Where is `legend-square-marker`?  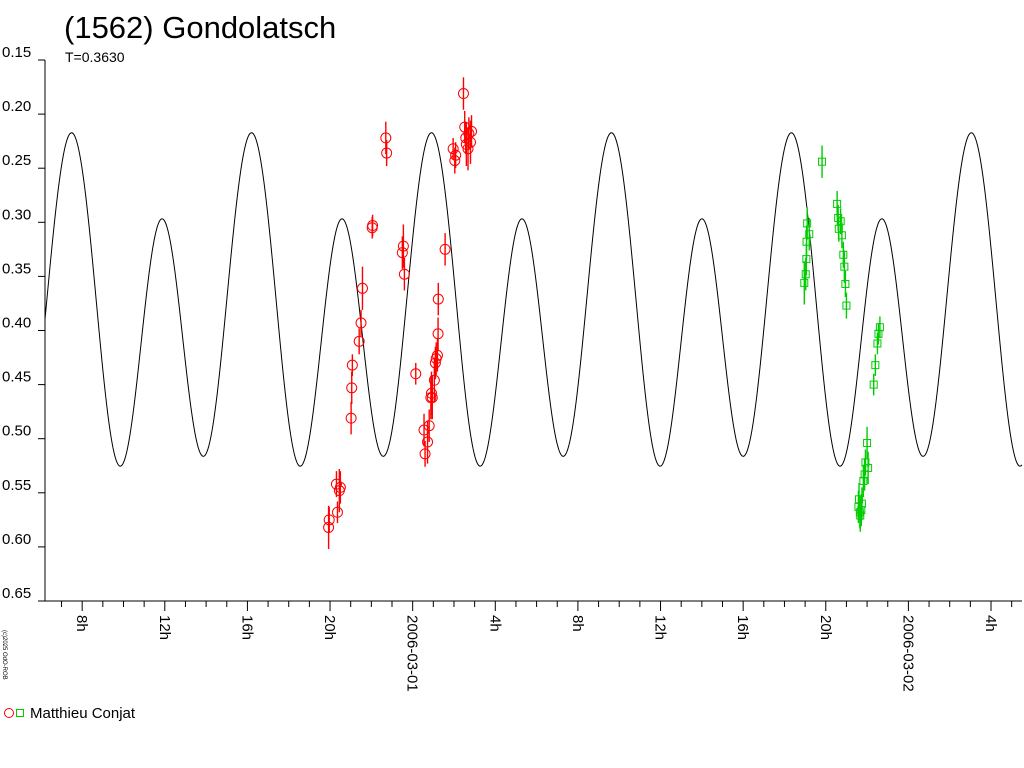
legend-square-marker is located at coordinates (20, 713).